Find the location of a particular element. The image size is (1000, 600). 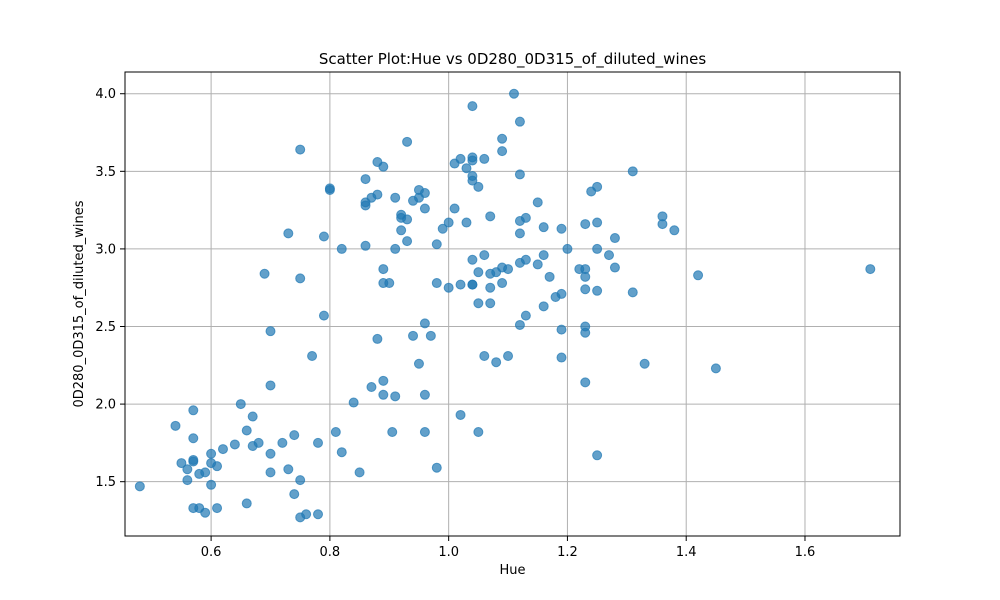

y-tick-label: 3.5 is located at coordinates (105, 172).